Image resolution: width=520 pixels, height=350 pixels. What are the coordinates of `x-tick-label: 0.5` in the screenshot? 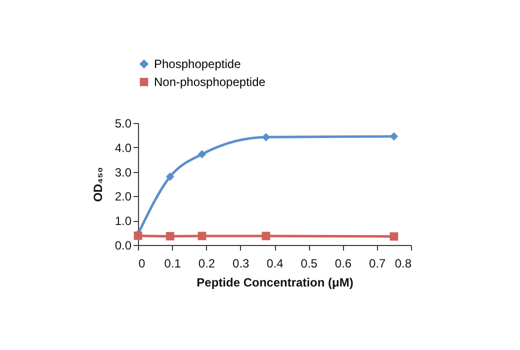 It's located at (309, 263).